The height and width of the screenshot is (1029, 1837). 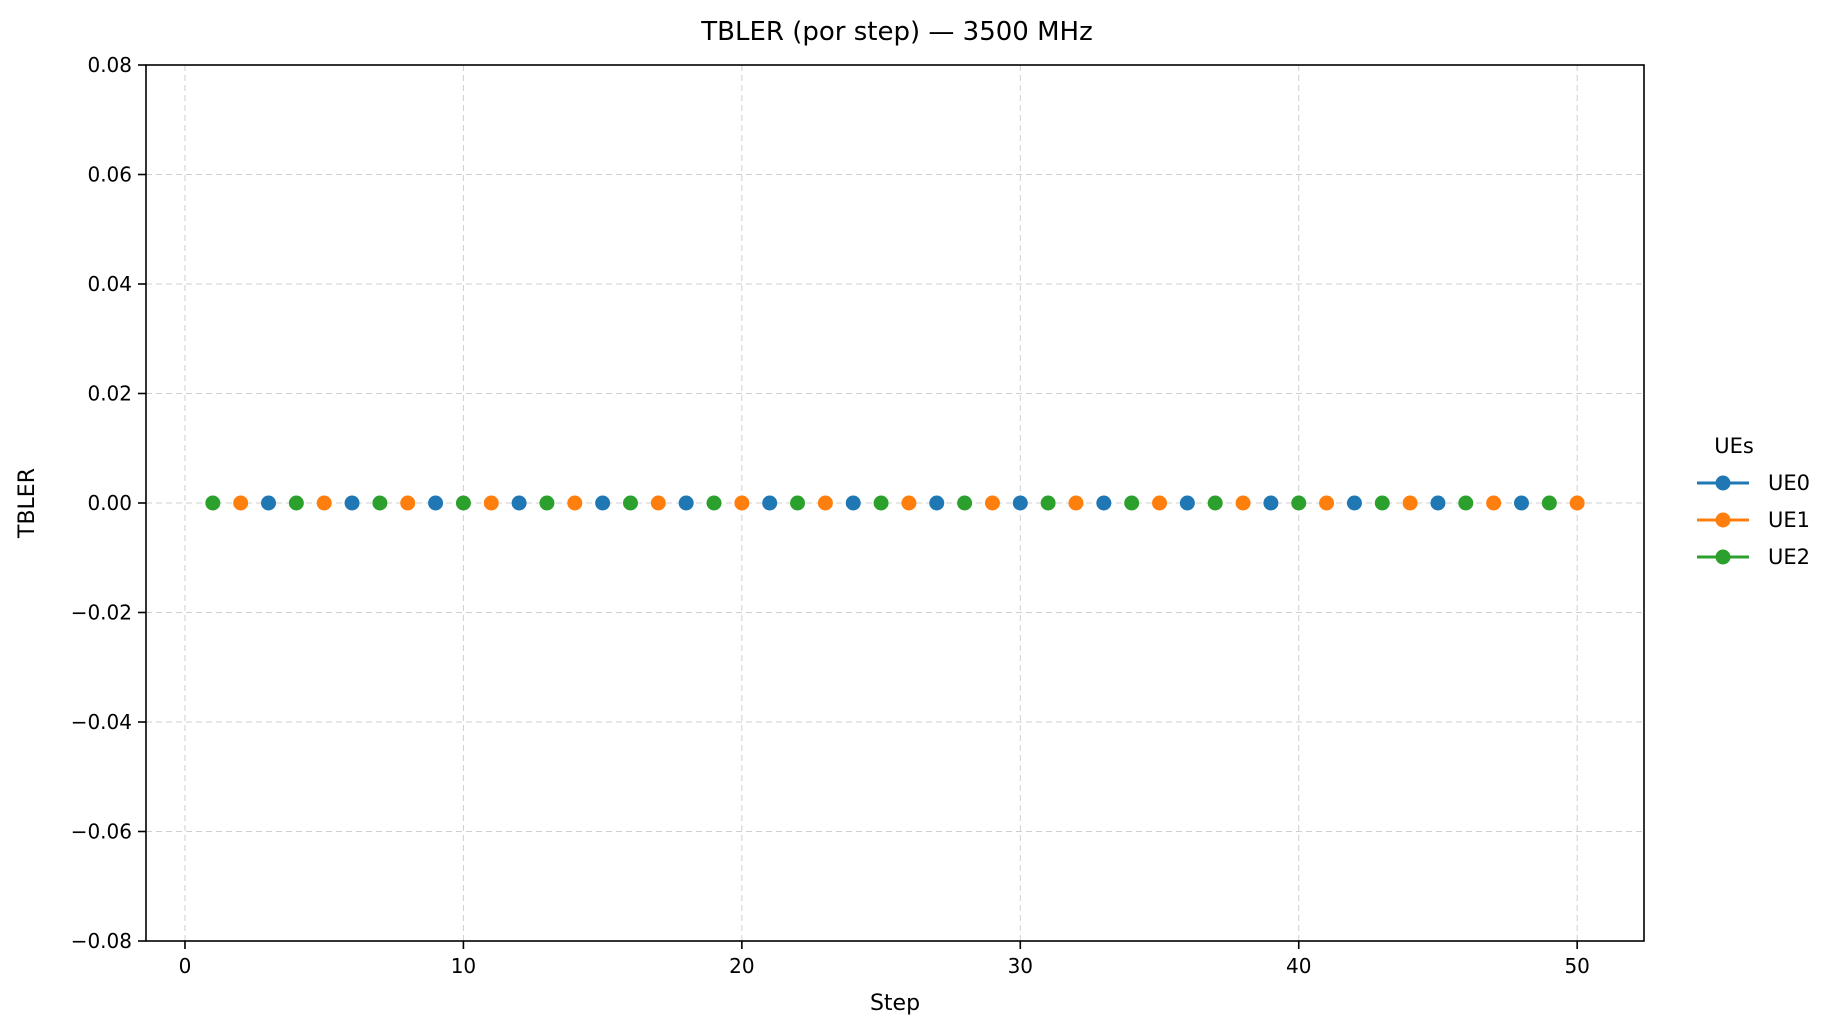 I want to click on x-tick-label: 30, so click(x=1020, y=966).